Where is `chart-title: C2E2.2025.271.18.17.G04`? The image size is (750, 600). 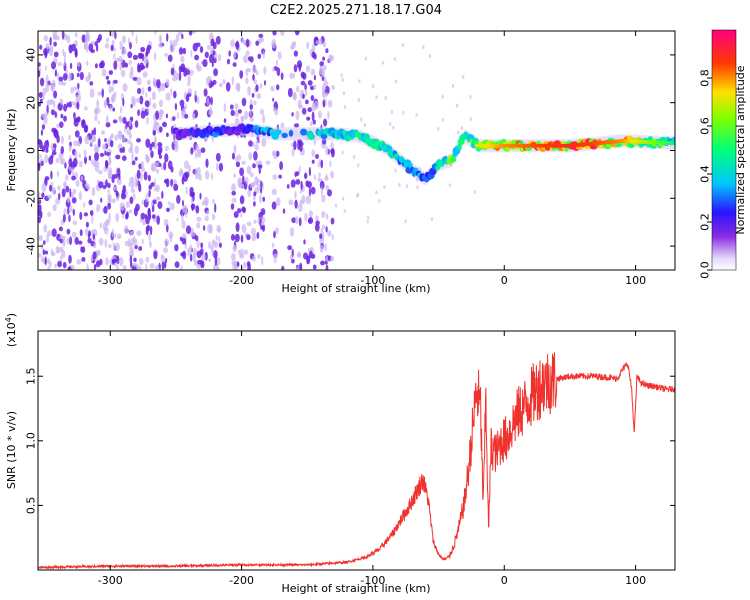 chart-title: C2E2.2025.271.18.17.G04 is located at coordinates (356, 10).